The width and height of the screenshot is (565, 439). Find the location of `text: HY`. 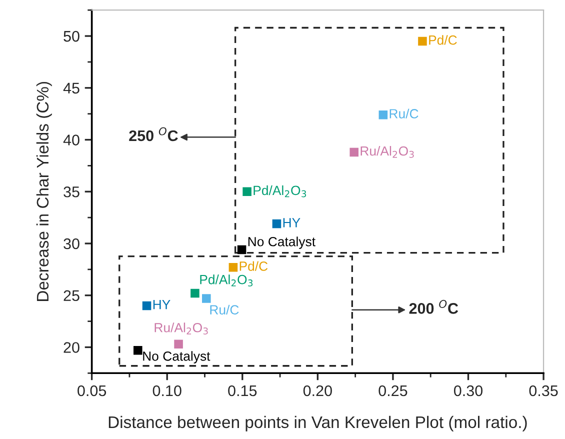

text: HY is located at coordinates (291, 223).